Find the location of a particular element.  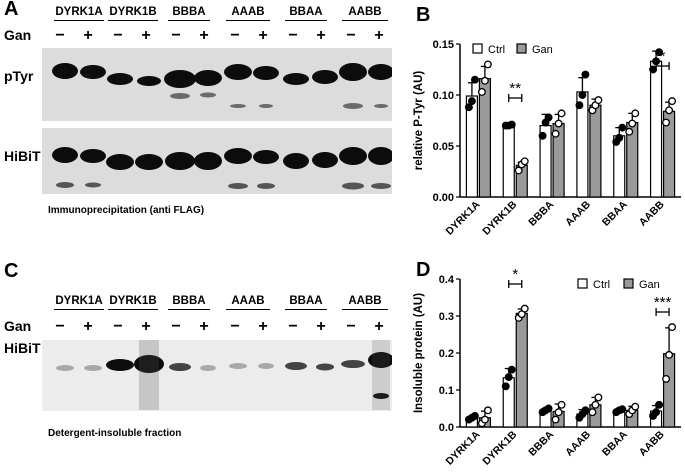

y-tick-label: 0.1 is located at coordinates (446, 391).